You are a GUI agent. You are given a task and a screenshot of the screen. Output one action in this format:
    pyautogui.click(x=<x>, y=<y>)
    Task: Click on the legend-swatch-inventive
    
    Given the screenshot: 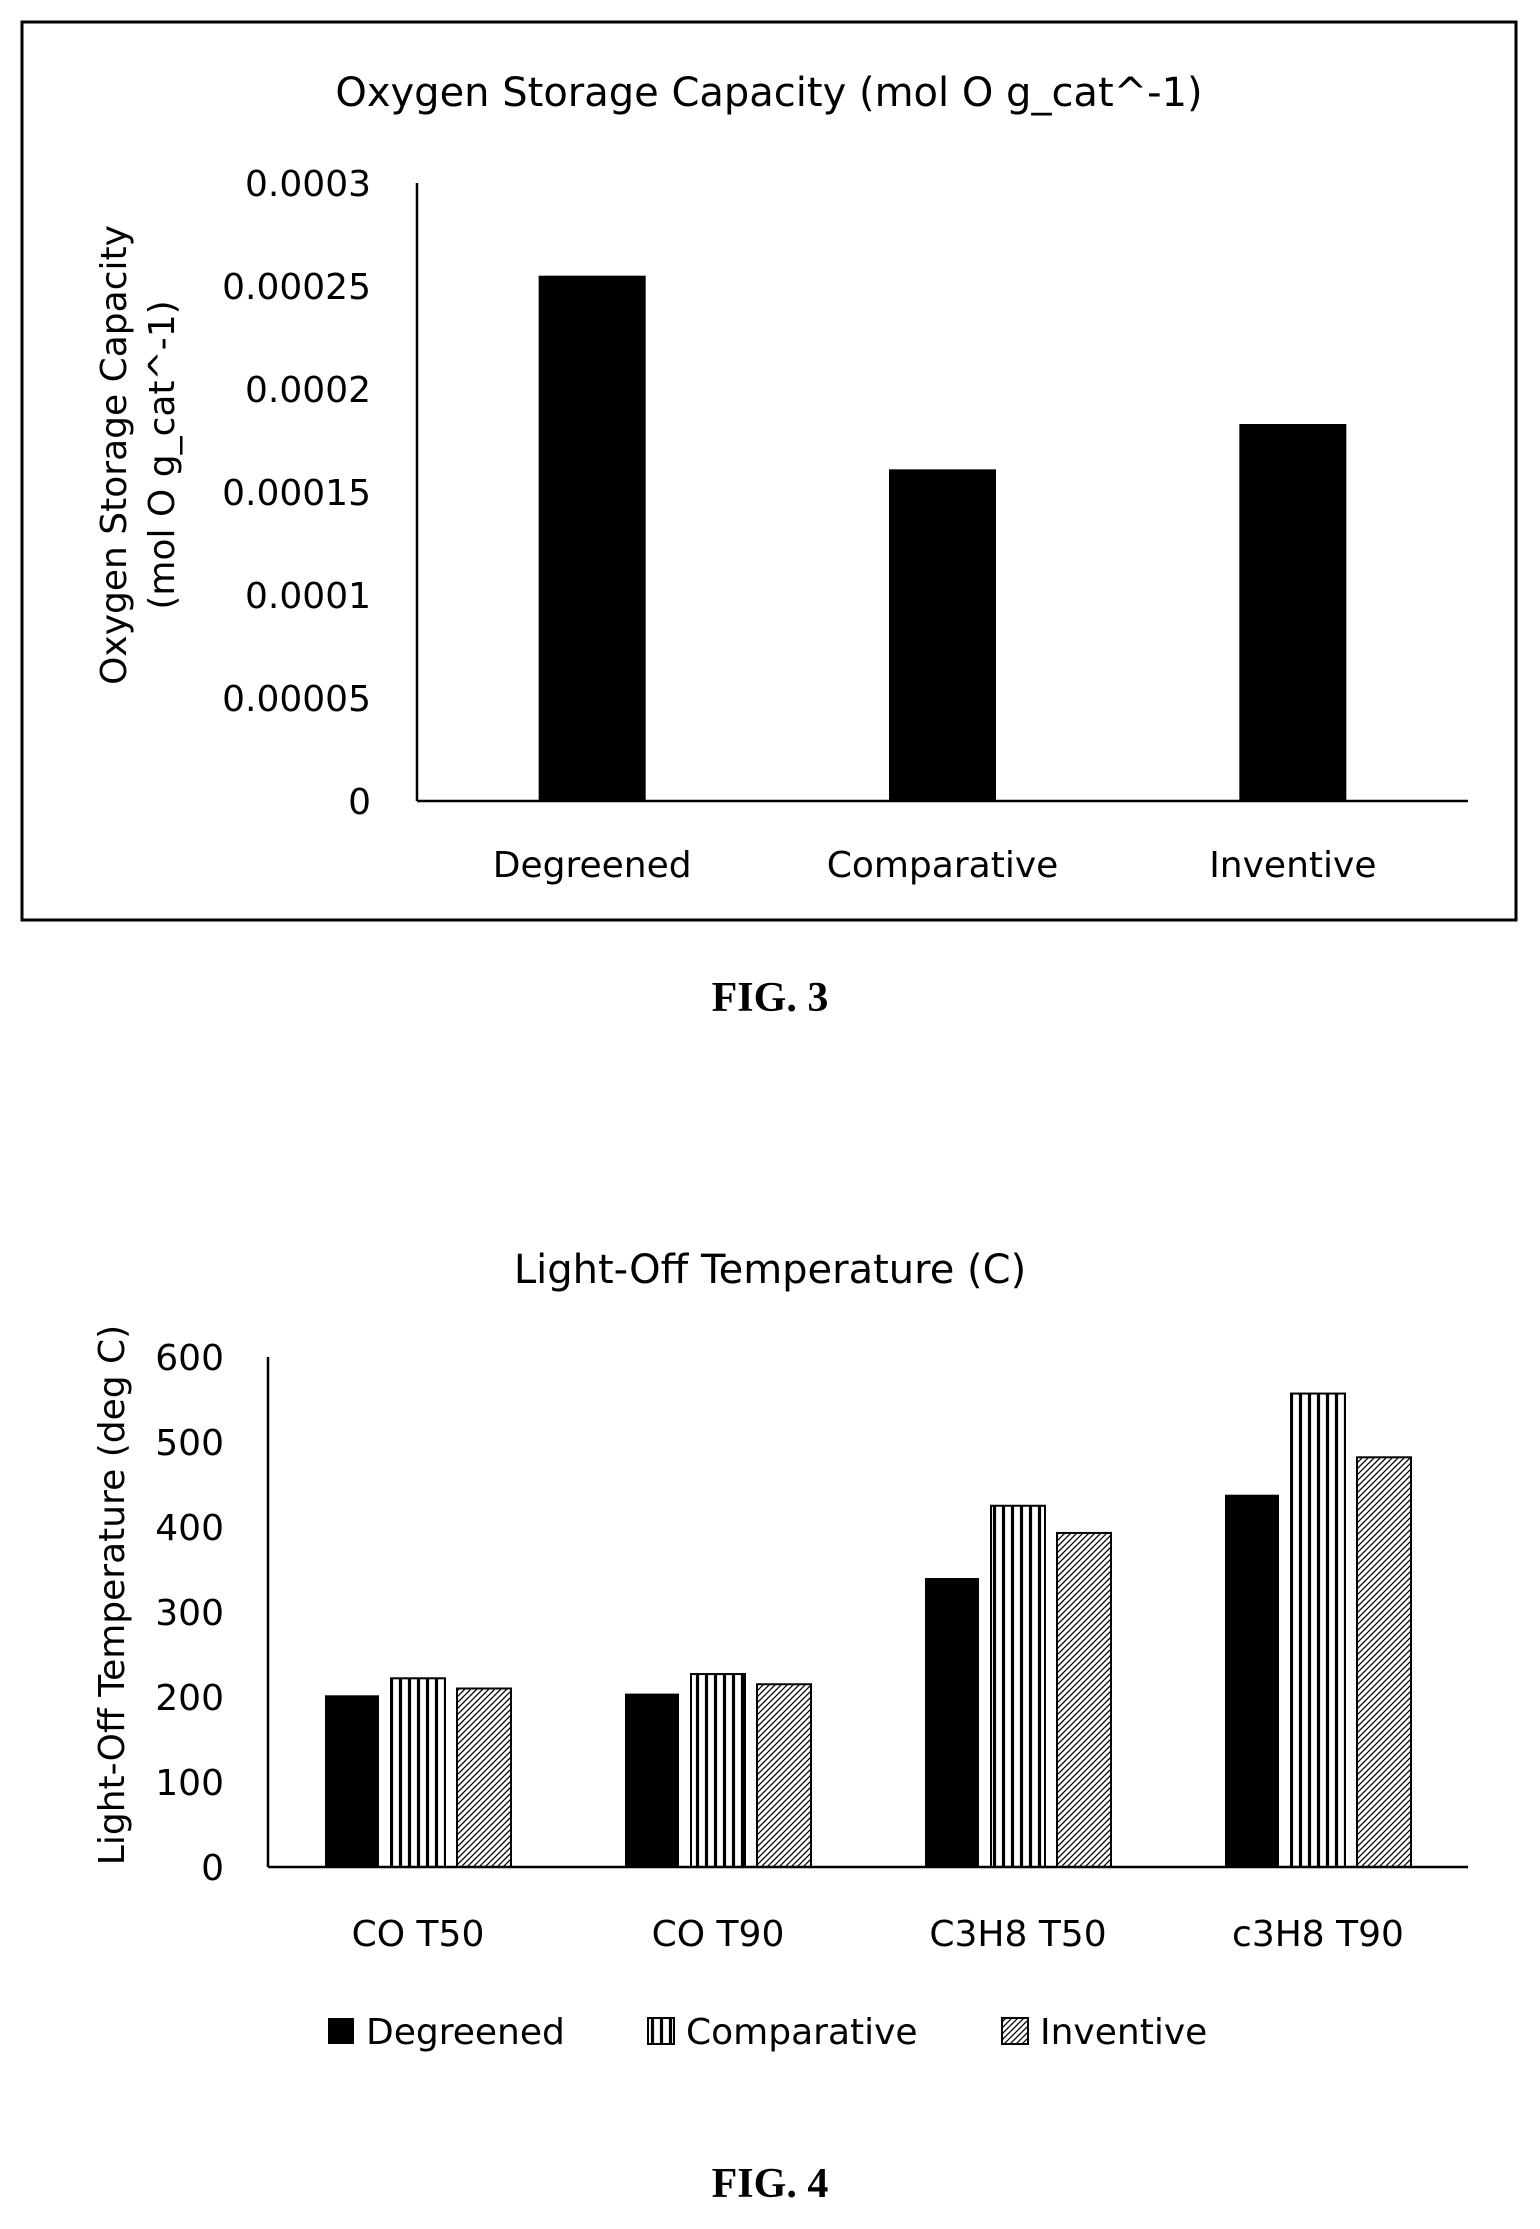 What is the action you would take?
    pyautogui.click(x=1015, y=2031)
    